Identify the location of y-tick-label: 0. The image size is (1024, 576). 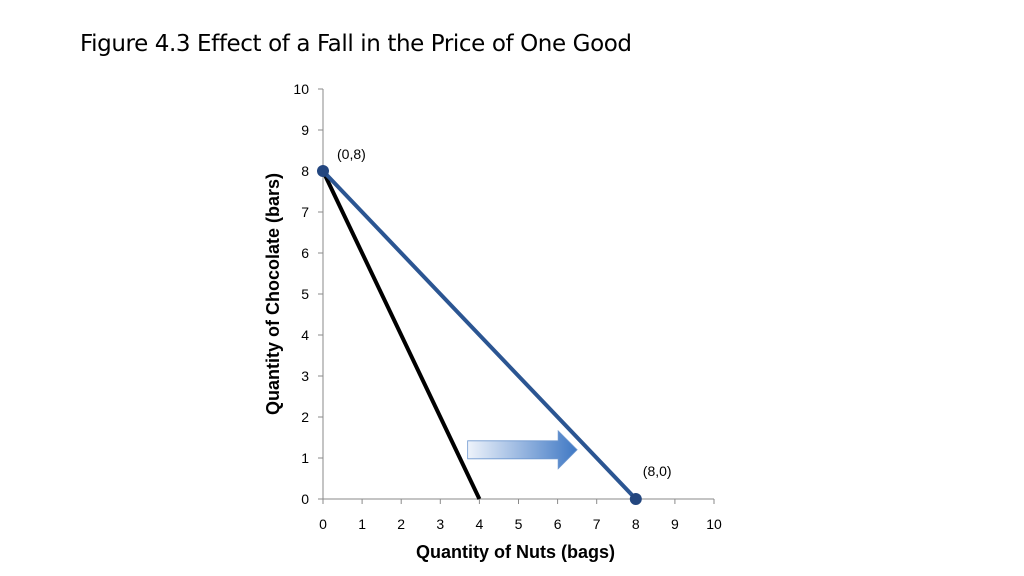
(305, 499).